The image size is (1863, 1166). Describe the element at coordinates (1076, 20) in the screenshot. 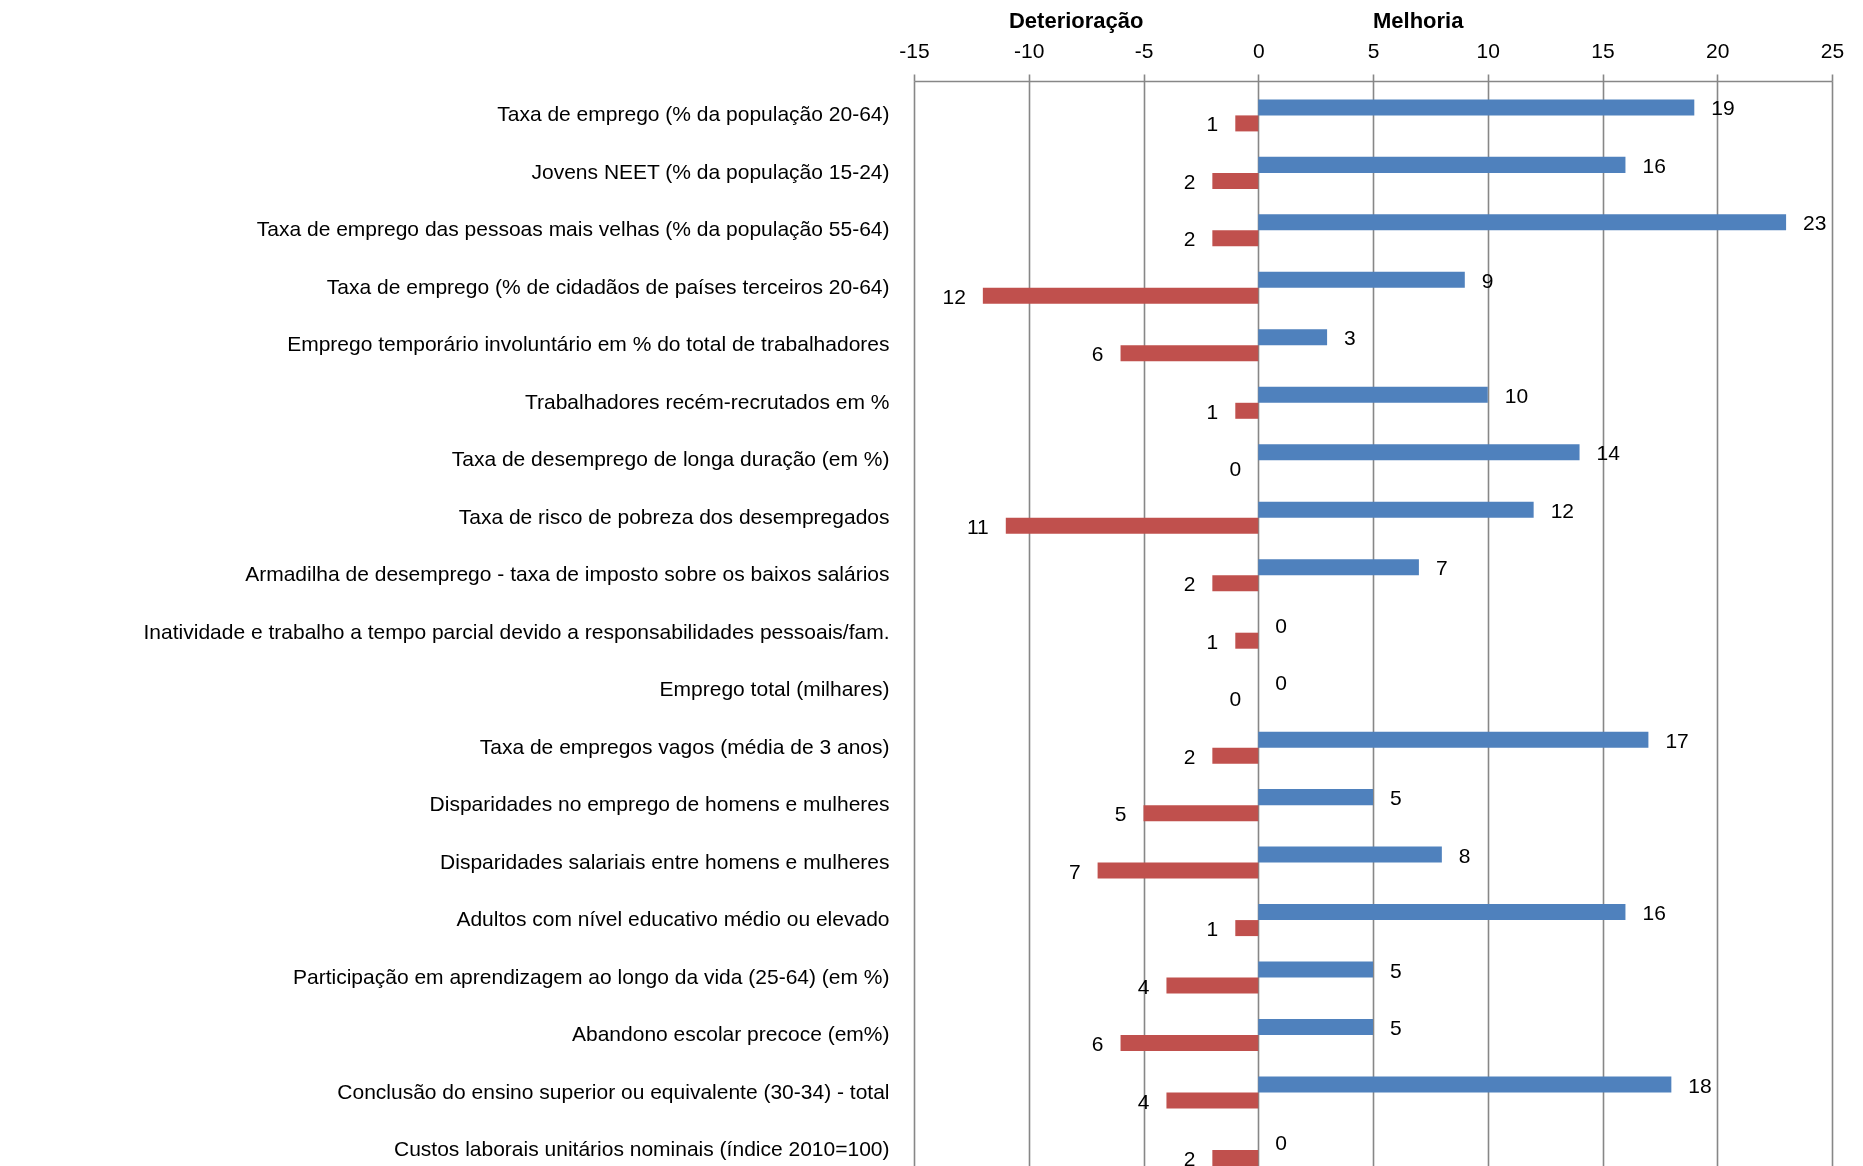

I see `text: Deterioração` at that location.